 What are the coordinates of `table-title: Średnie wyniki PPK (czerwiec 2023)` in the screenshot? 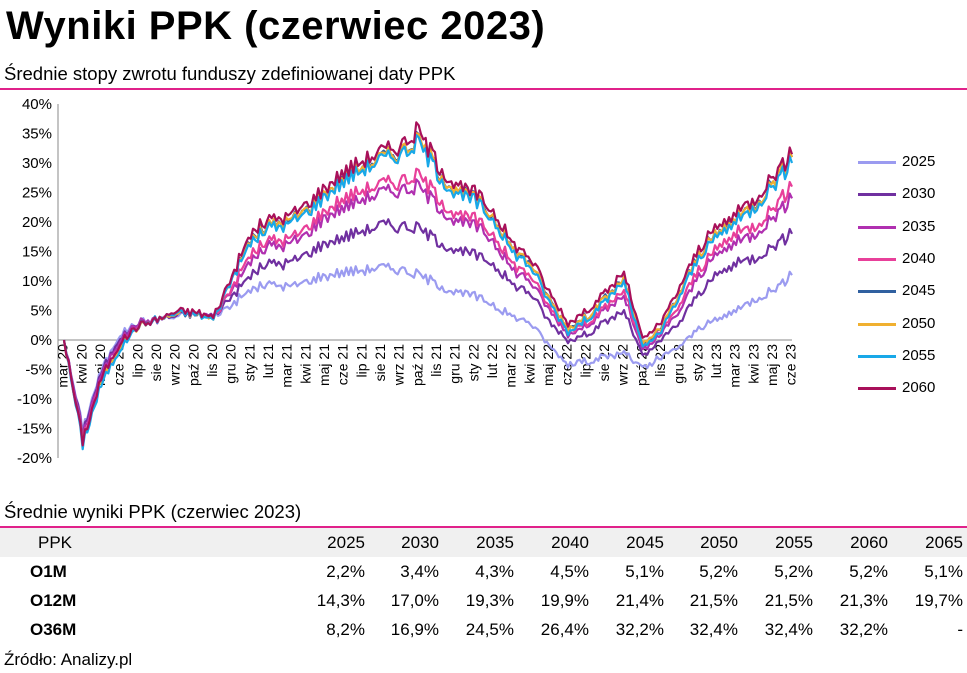 It's located at (153, 511).